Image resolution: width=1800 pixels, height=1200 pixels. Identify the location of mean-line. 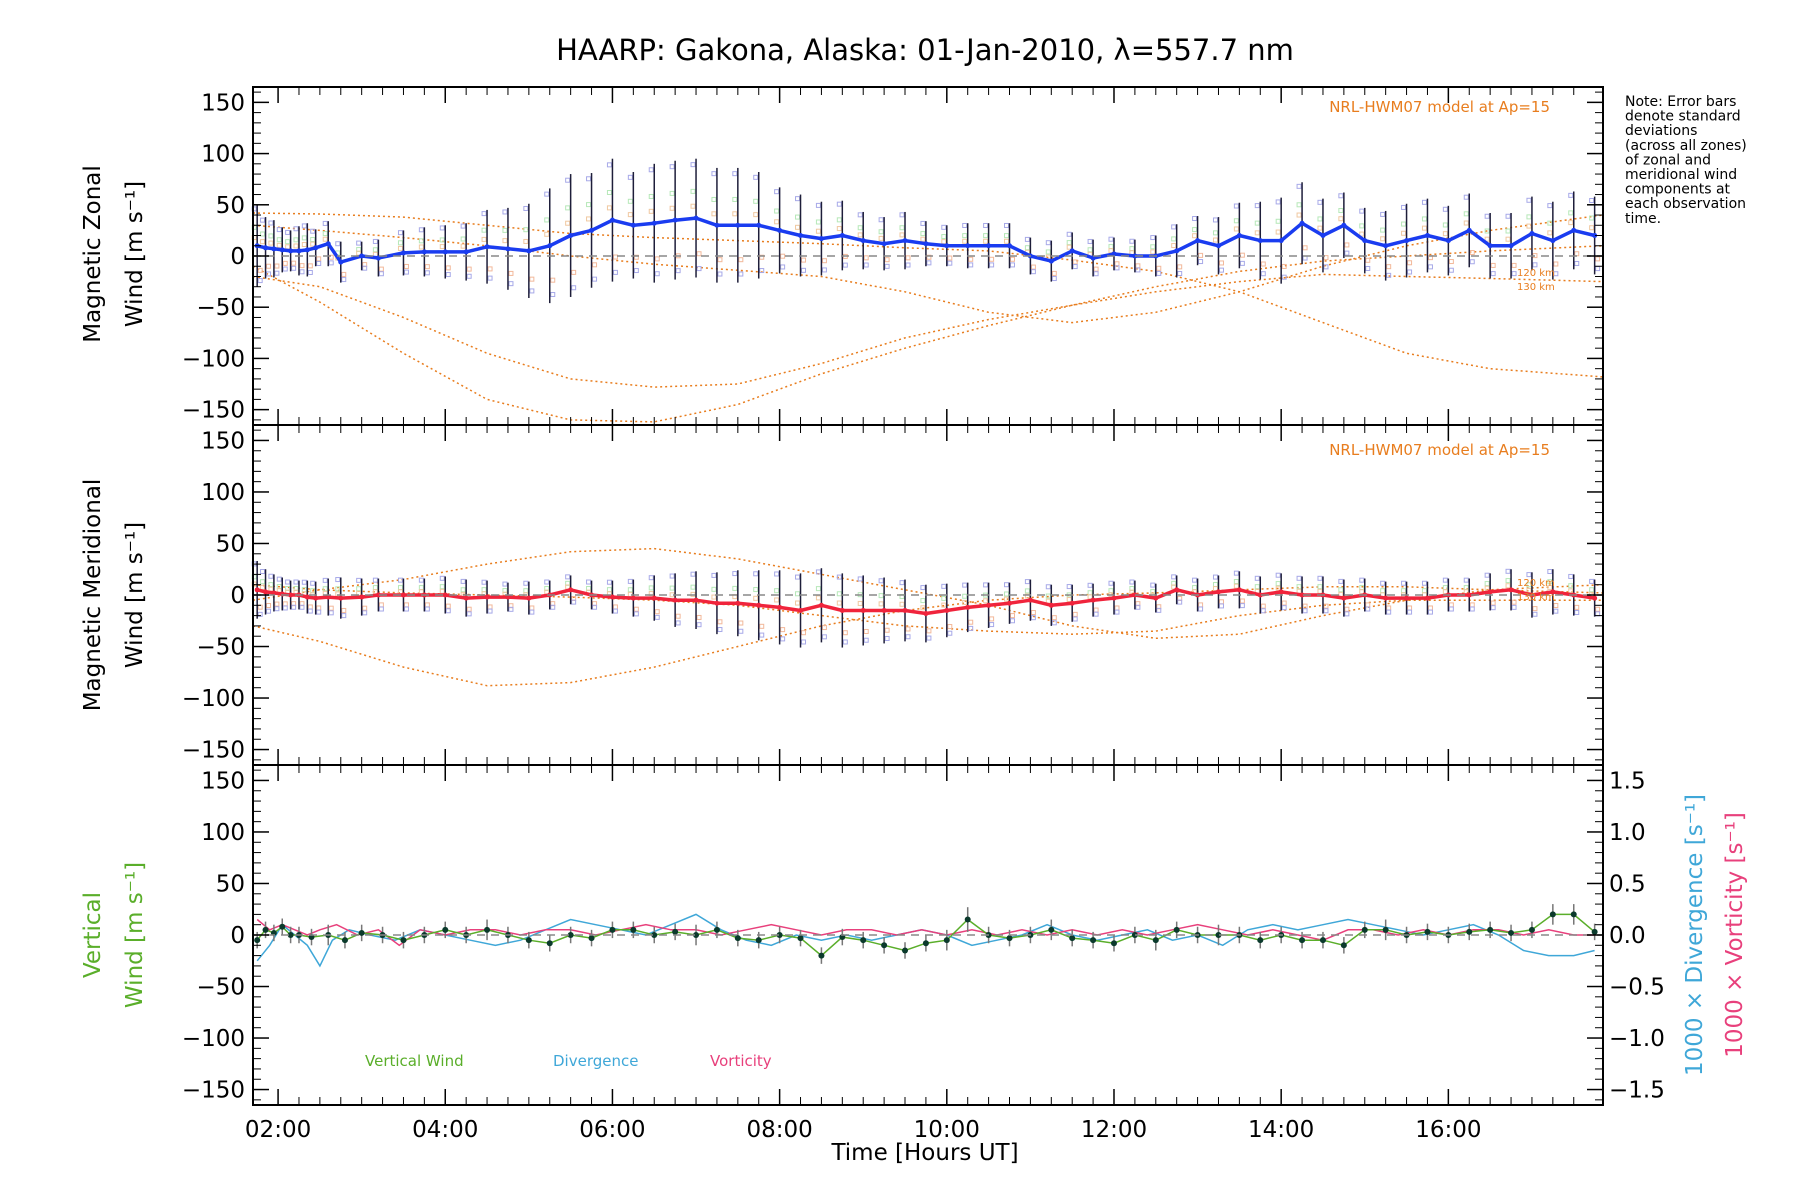
(925, 602).